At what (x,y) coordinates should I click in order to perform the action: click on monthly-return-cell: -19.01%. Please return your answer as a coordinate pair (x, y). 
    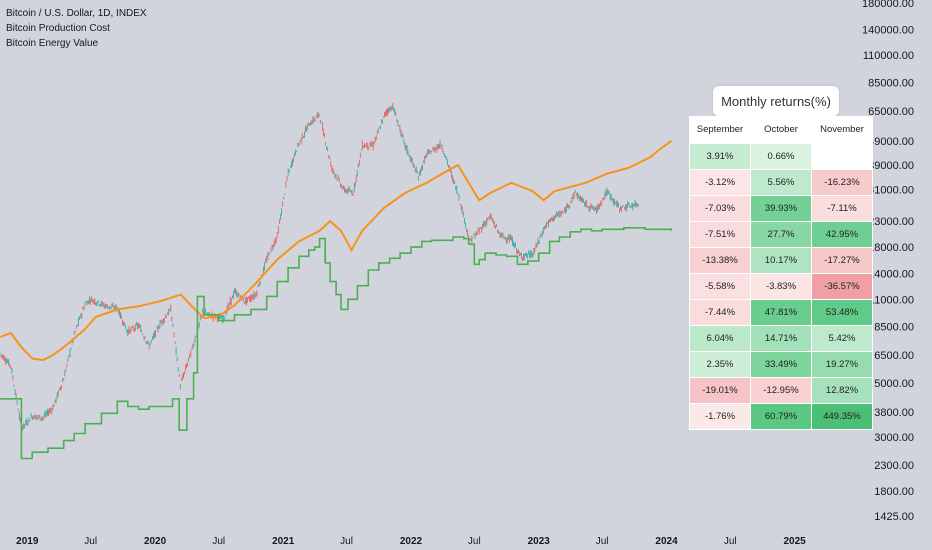
    Looking at the image, I should click on (720, 390).